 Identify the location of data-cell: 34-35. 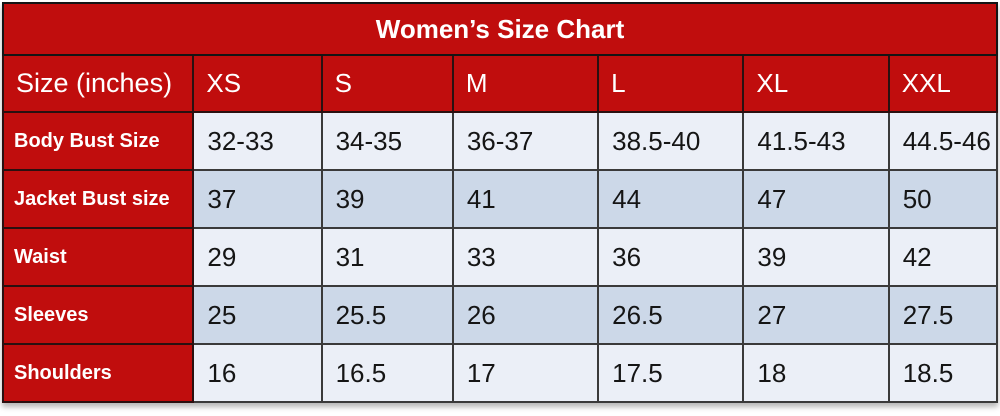
(387, 141).